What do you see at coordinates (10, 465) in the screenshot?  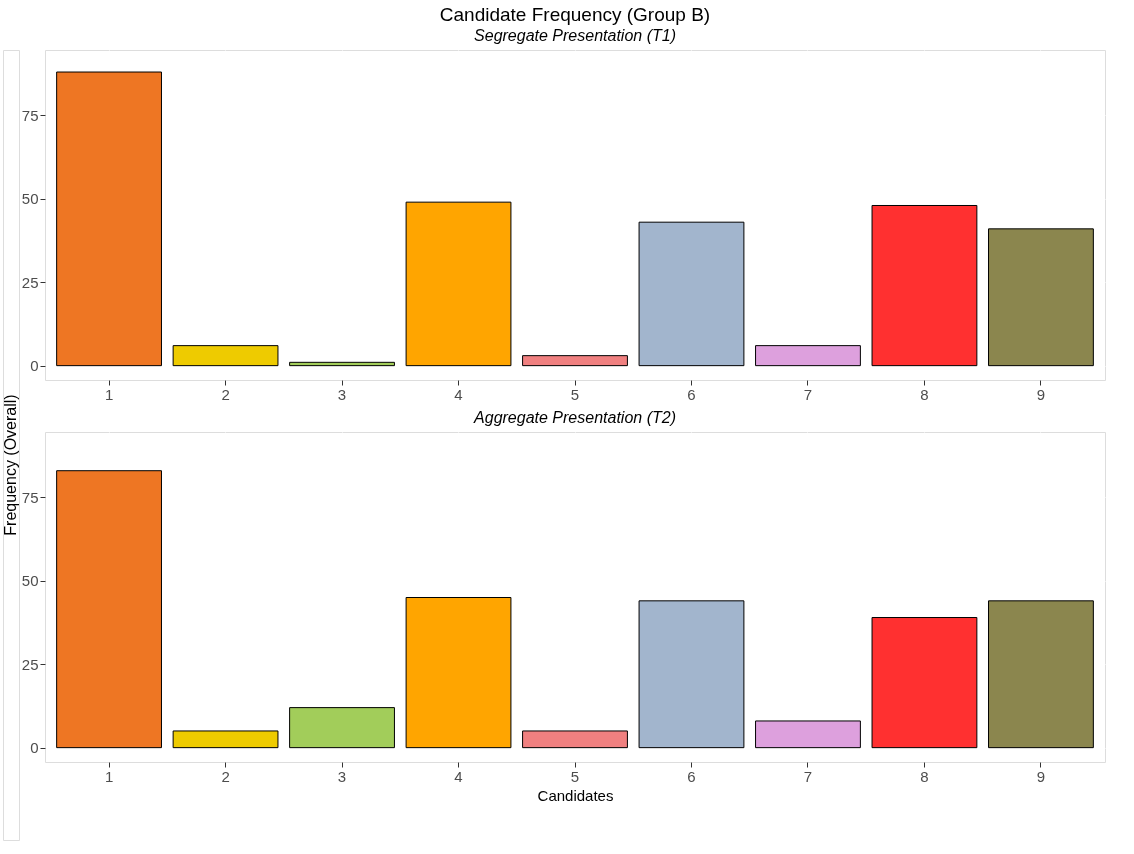 I see `y-axis-title: Frequency (Overall)` at bounding box center [10, 465].